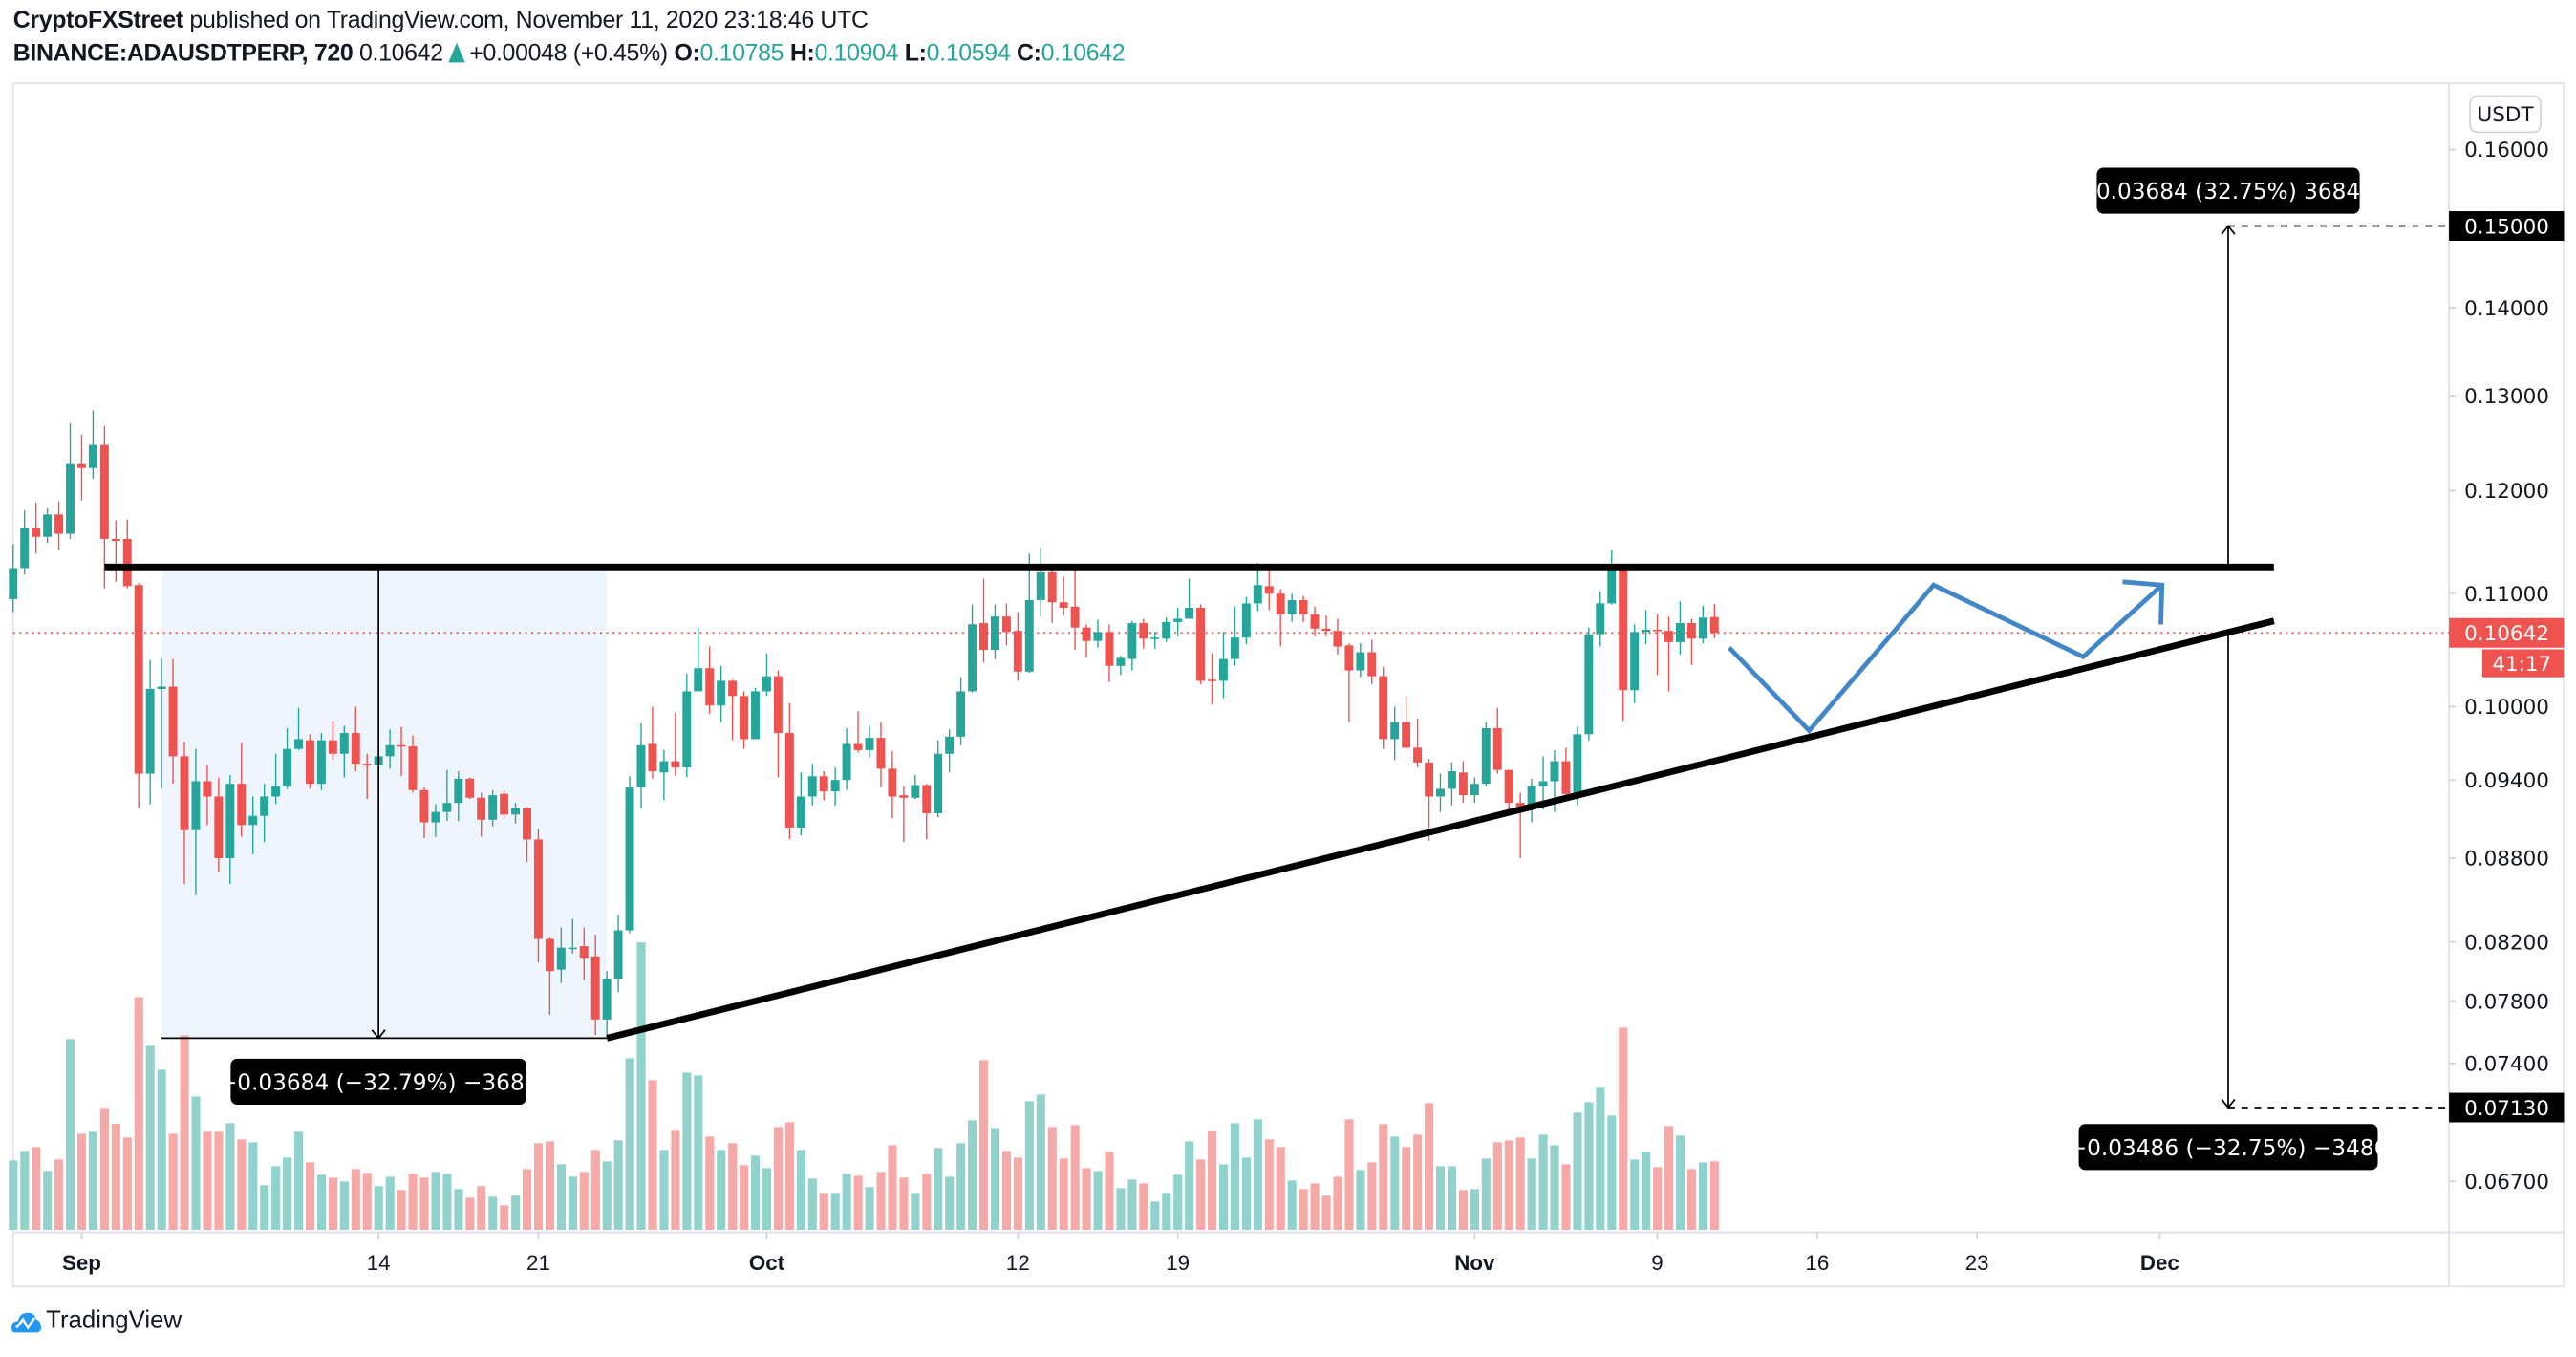 This screenshot has width=2576, height=1357. Describe the element at coordinates (1817, 1263) in the screenshot. I see `time-tick-label: 16` at that location.